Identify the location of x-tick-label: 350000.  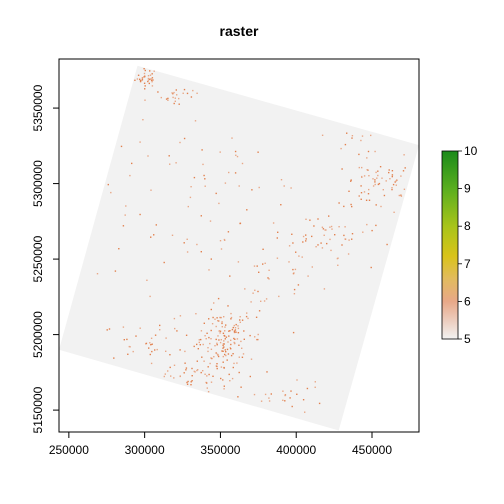
(220, 450).